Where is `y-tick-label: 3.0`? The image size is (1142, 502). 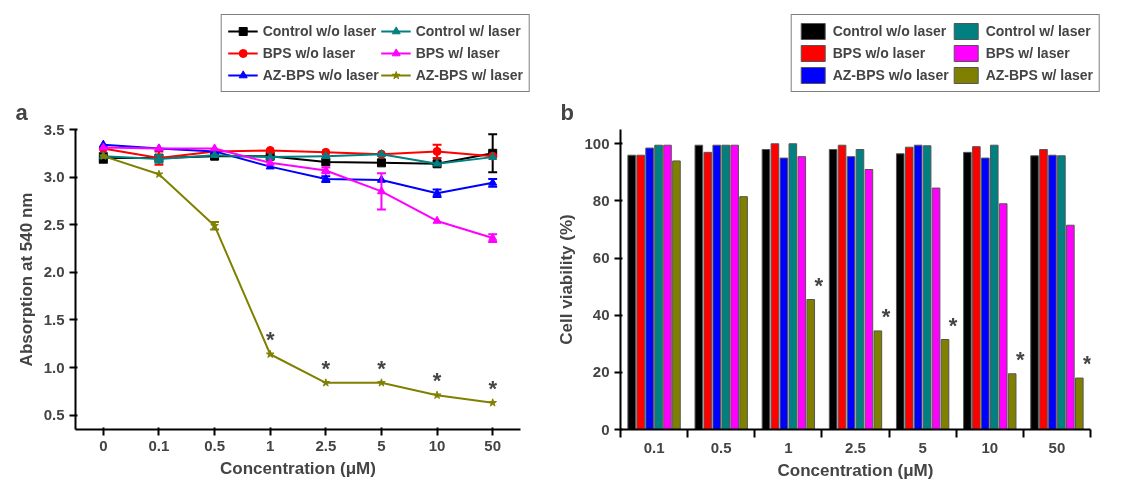
y-tick-label: 3.0 is located at coordinates (54, 177).